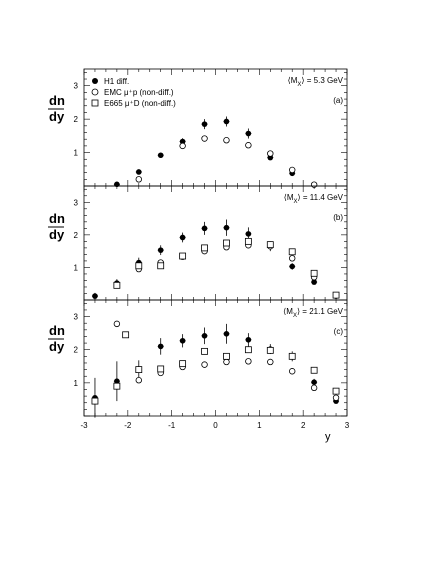 The height and width of the screenshot is (564, 436). I want to click on panel-2: 1 2 3 ⟨MX⟩ = 21.1 GeV (c) -3 -2 -1 0 1 2 3, so click(212, 364).